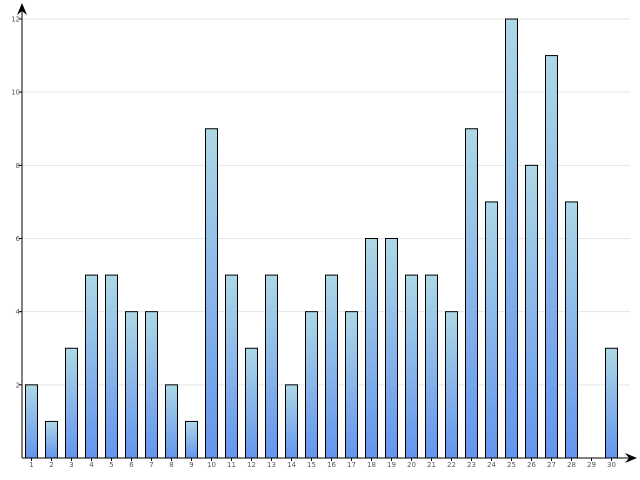 The image size is (640, 480). What do you see at coordinates (18, 239) in the screenshot?
I see `y-tick-label: 6` at bounding box center [18, 239].